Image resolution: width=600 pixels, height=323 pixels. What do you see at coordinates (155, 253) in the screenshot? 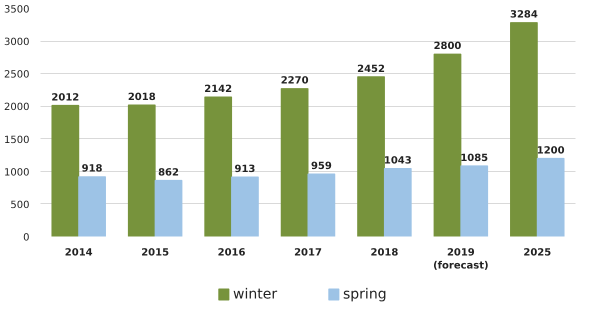
I see `x-tick-label: 2015` at bounding box center [155, 253].